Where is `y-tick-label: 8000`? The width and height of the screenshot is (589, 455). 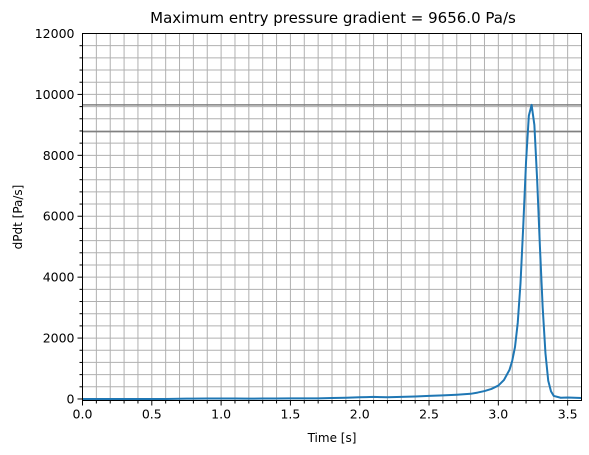
y-tick-label: 8000 is located at coordinates (59, 155).